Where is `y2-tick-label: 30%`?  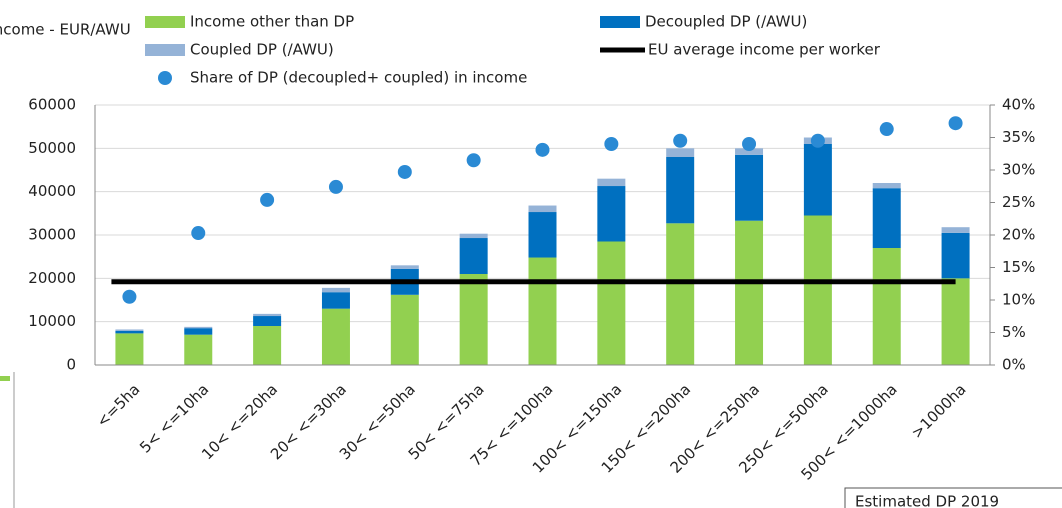
y2-tick-label: 30% is located at coordinates (1018, 170).